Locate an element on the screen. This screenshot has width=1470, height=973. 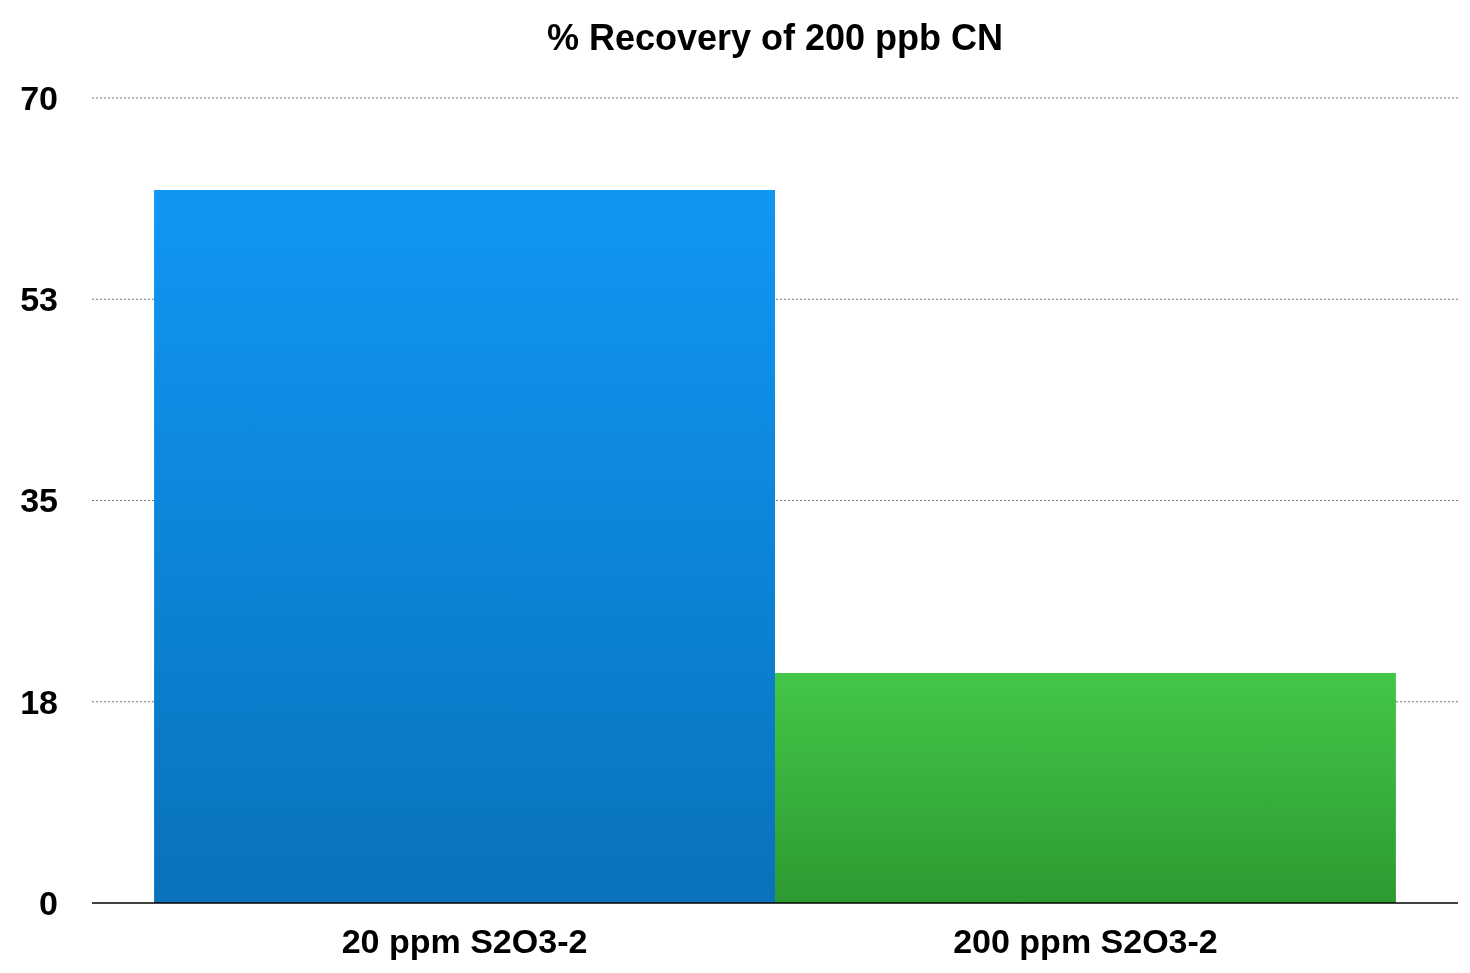
x-tick-label: 200 ppm S2O3-2 is located at coordinates (1085, 941).